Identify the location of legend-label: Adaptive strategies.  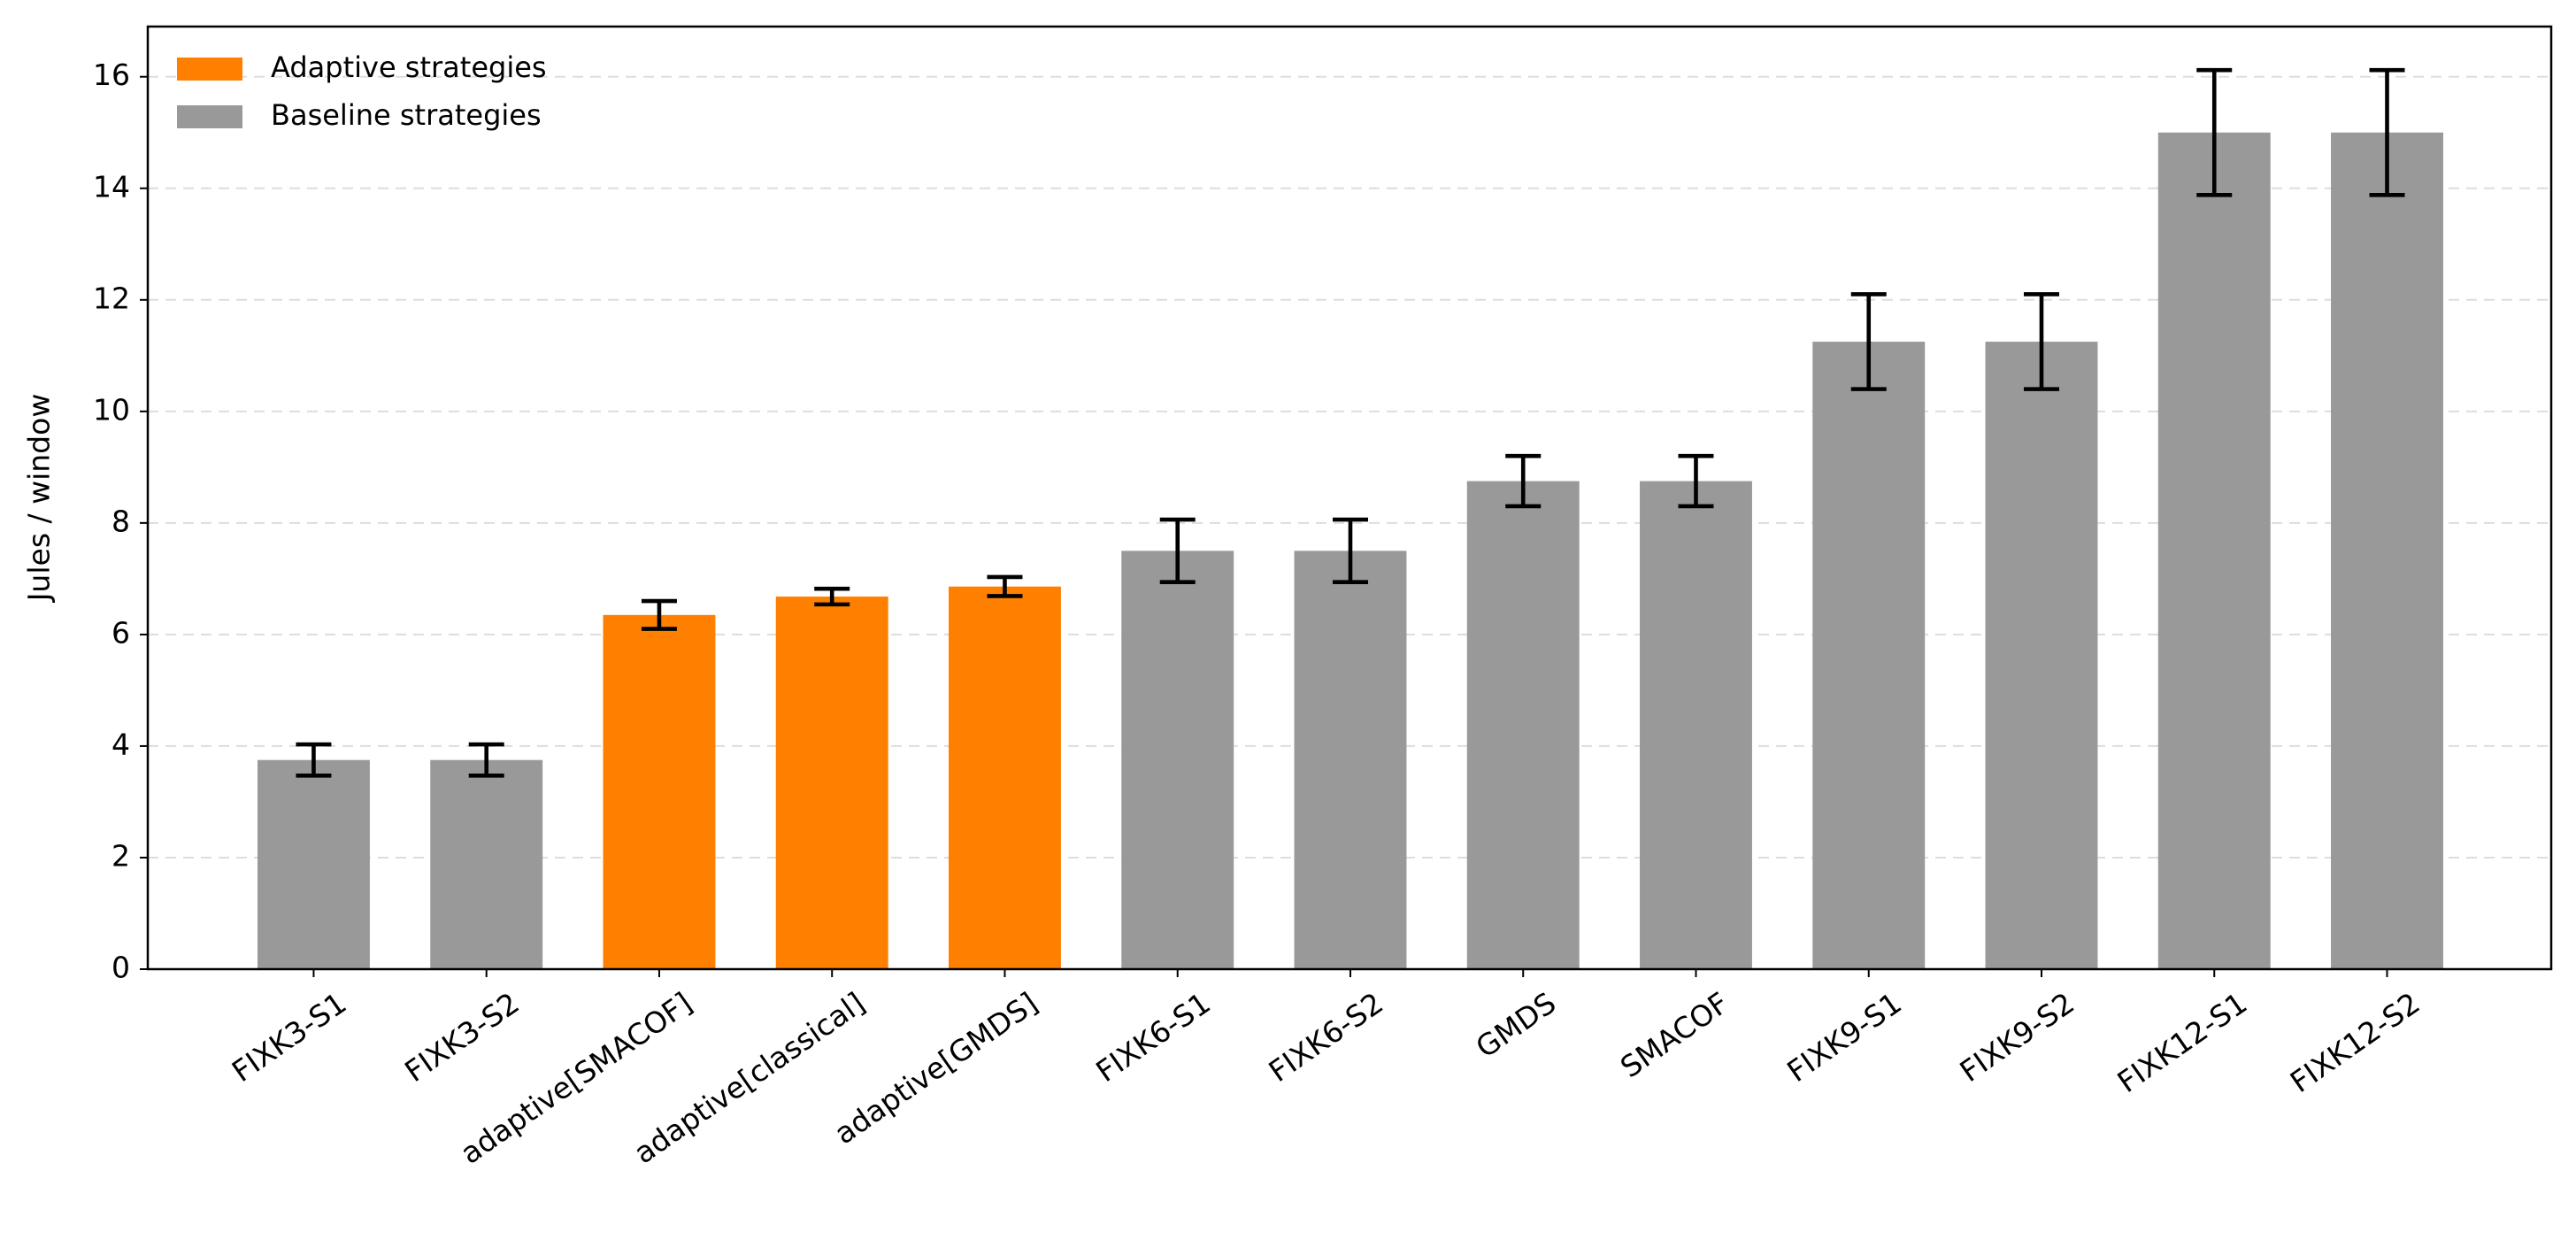
(409, 67).